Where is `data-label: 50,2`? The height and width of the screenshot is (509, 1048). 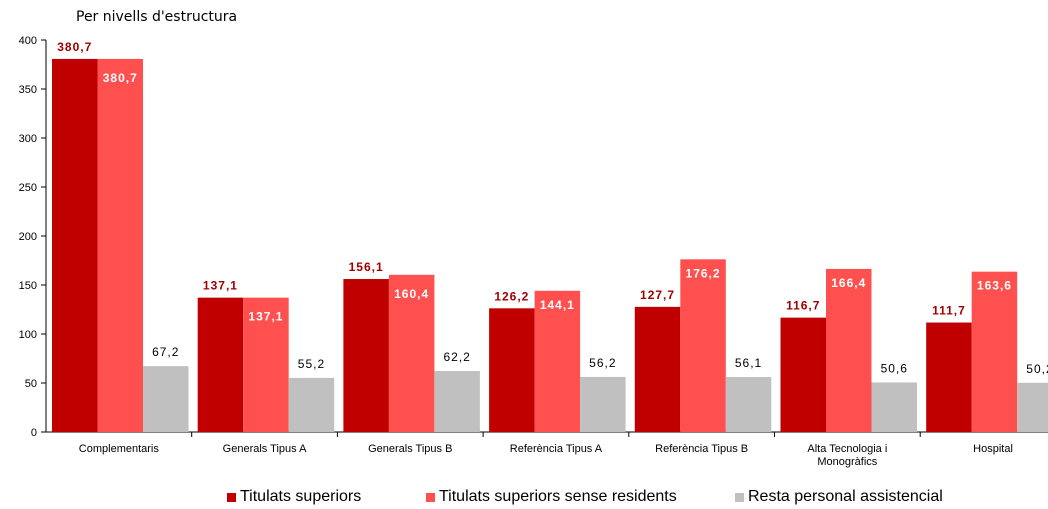
data-label: 50,2 is located at coordinates (1037, 369).